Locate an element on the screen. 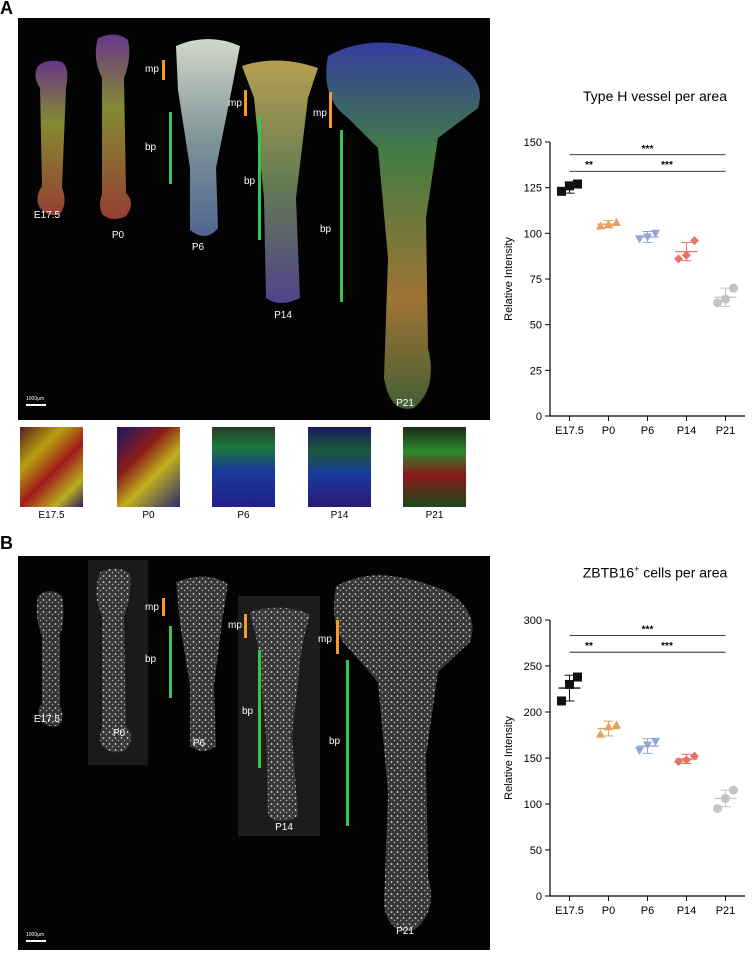 This screenshot has width=755, height=953. bp-bar-p14-b is located at coordinates (259, 709).